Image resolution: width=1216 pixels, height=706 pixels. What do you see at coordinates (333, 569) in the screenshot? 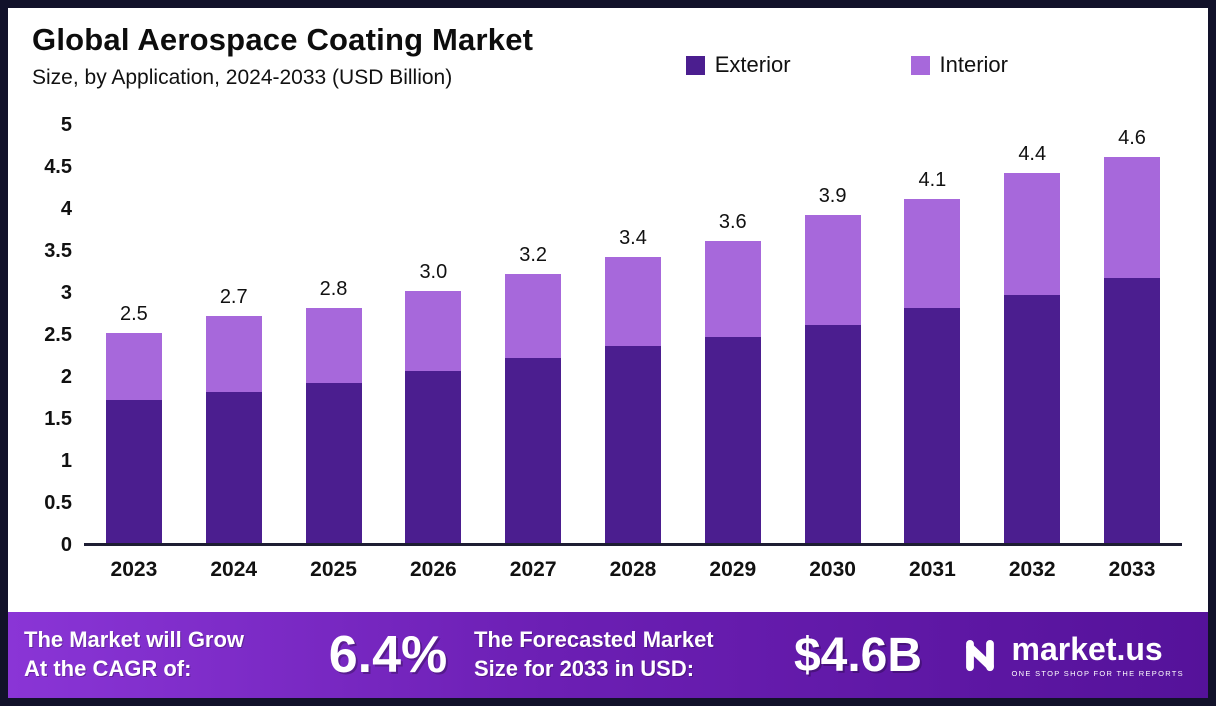
I see `x-axis-label-2025: 2025` at bounding box center [333, 569].